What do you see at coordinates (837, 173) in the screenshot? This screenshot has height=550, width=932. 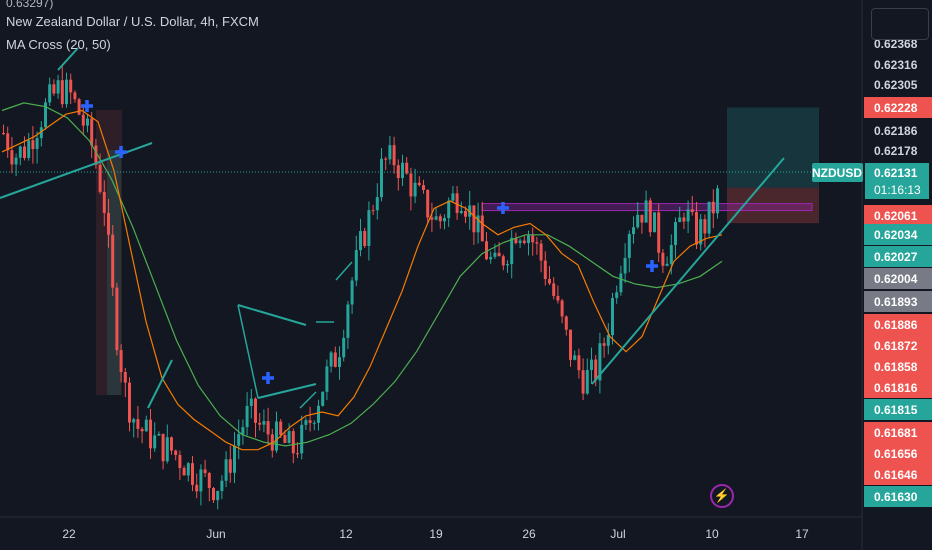 I see `symbol-label: NZDUSD` at bounding box center [837, 173].